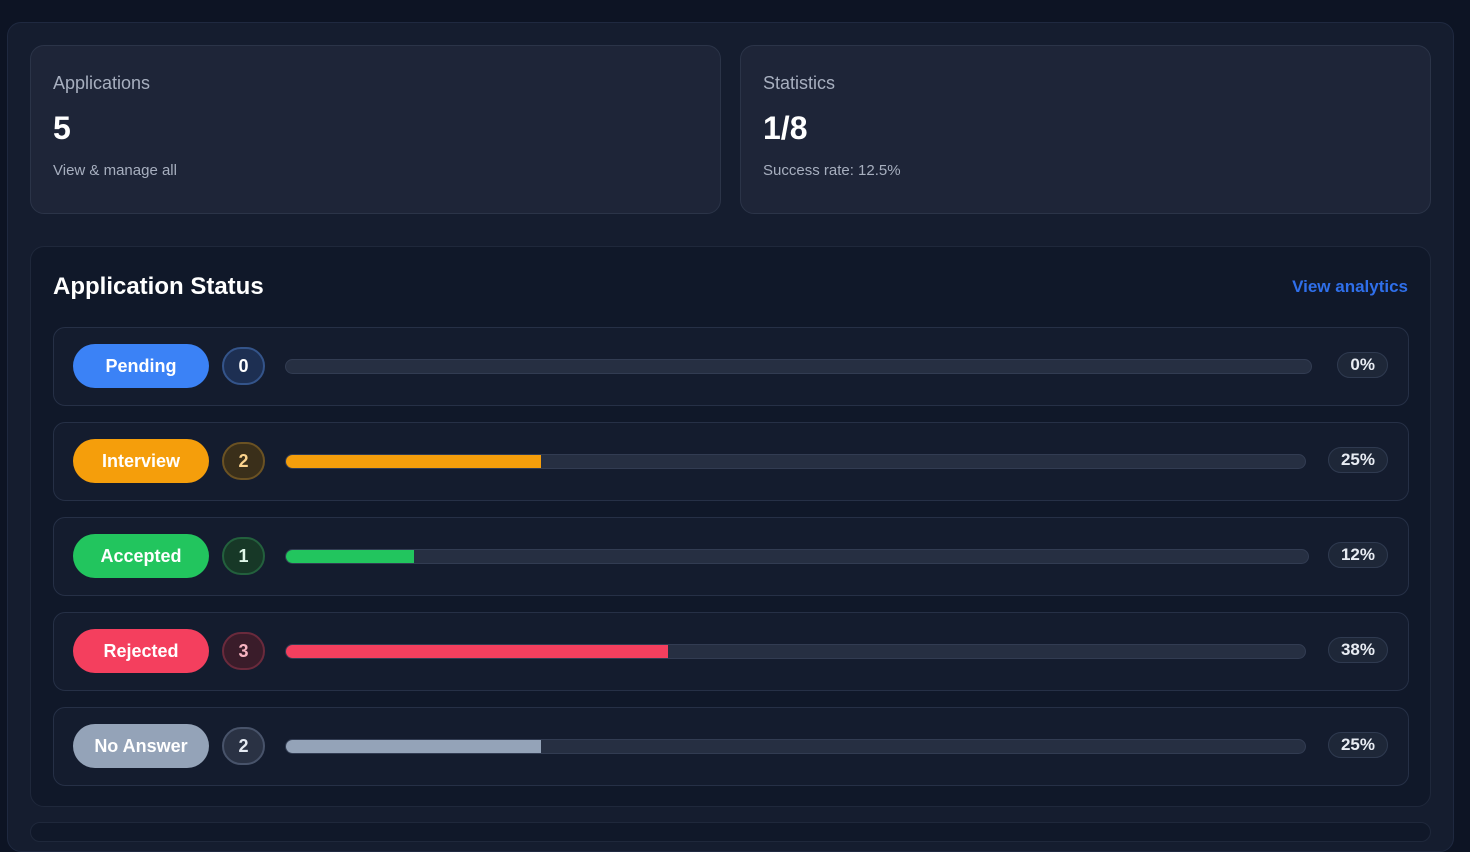 This screenshot has height=852, width=1470. What do you see at coordinates (141, 651) in the screenshot?
I see `rejected-status-badge: Rejected` at bounding box center [141, 651].